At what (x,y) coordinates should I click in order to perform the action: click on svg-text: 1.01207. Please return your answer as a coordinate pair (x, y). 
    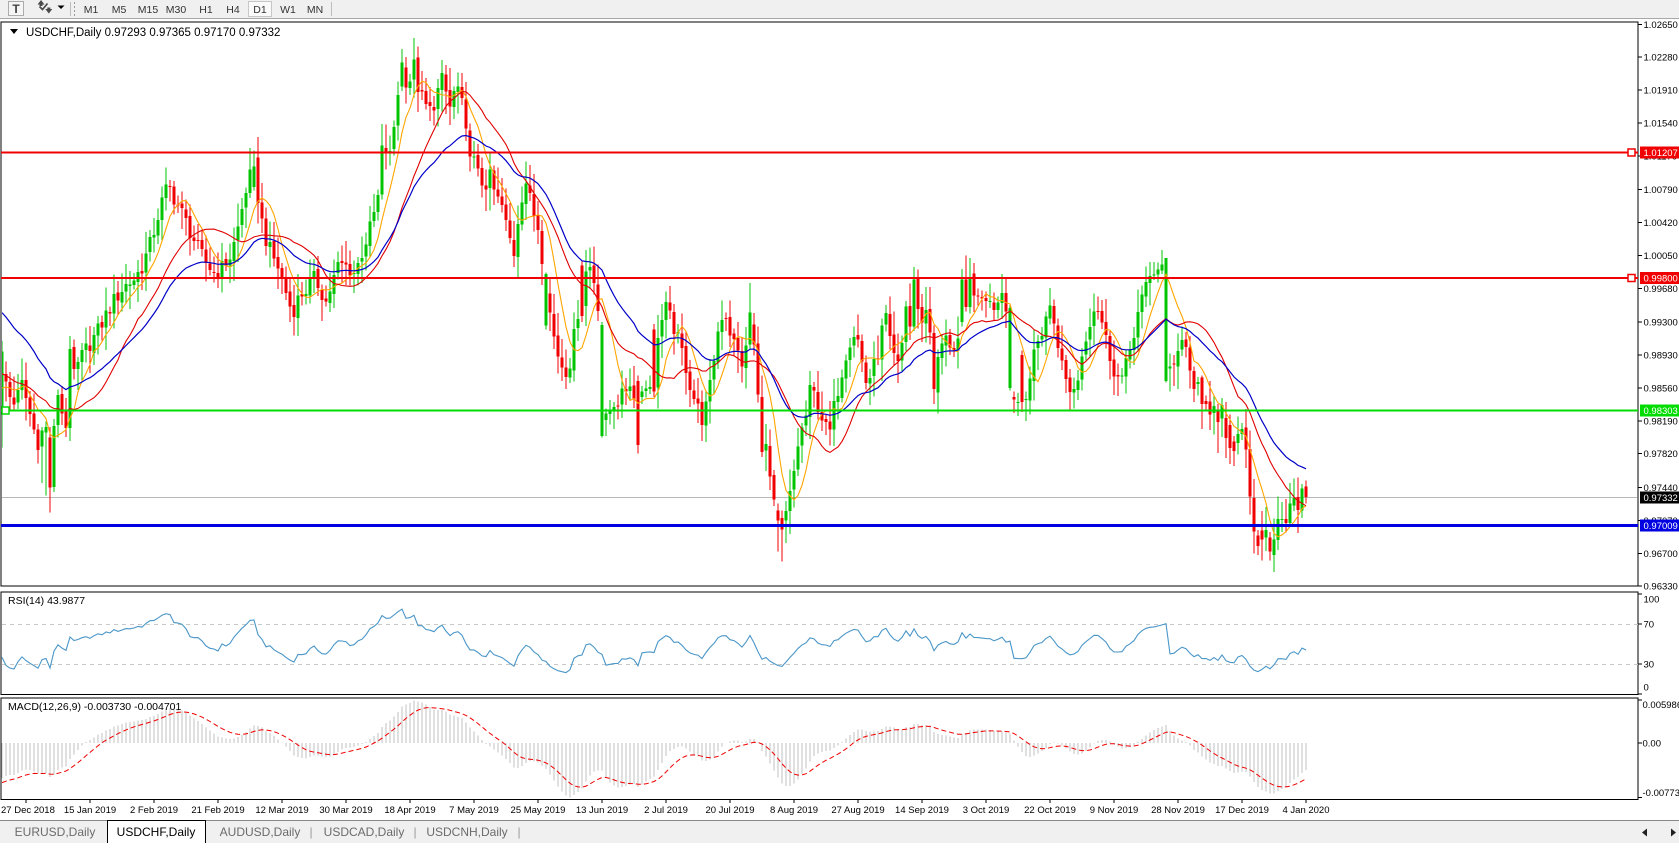
    Looking at the image, I should click on (1661, 153).